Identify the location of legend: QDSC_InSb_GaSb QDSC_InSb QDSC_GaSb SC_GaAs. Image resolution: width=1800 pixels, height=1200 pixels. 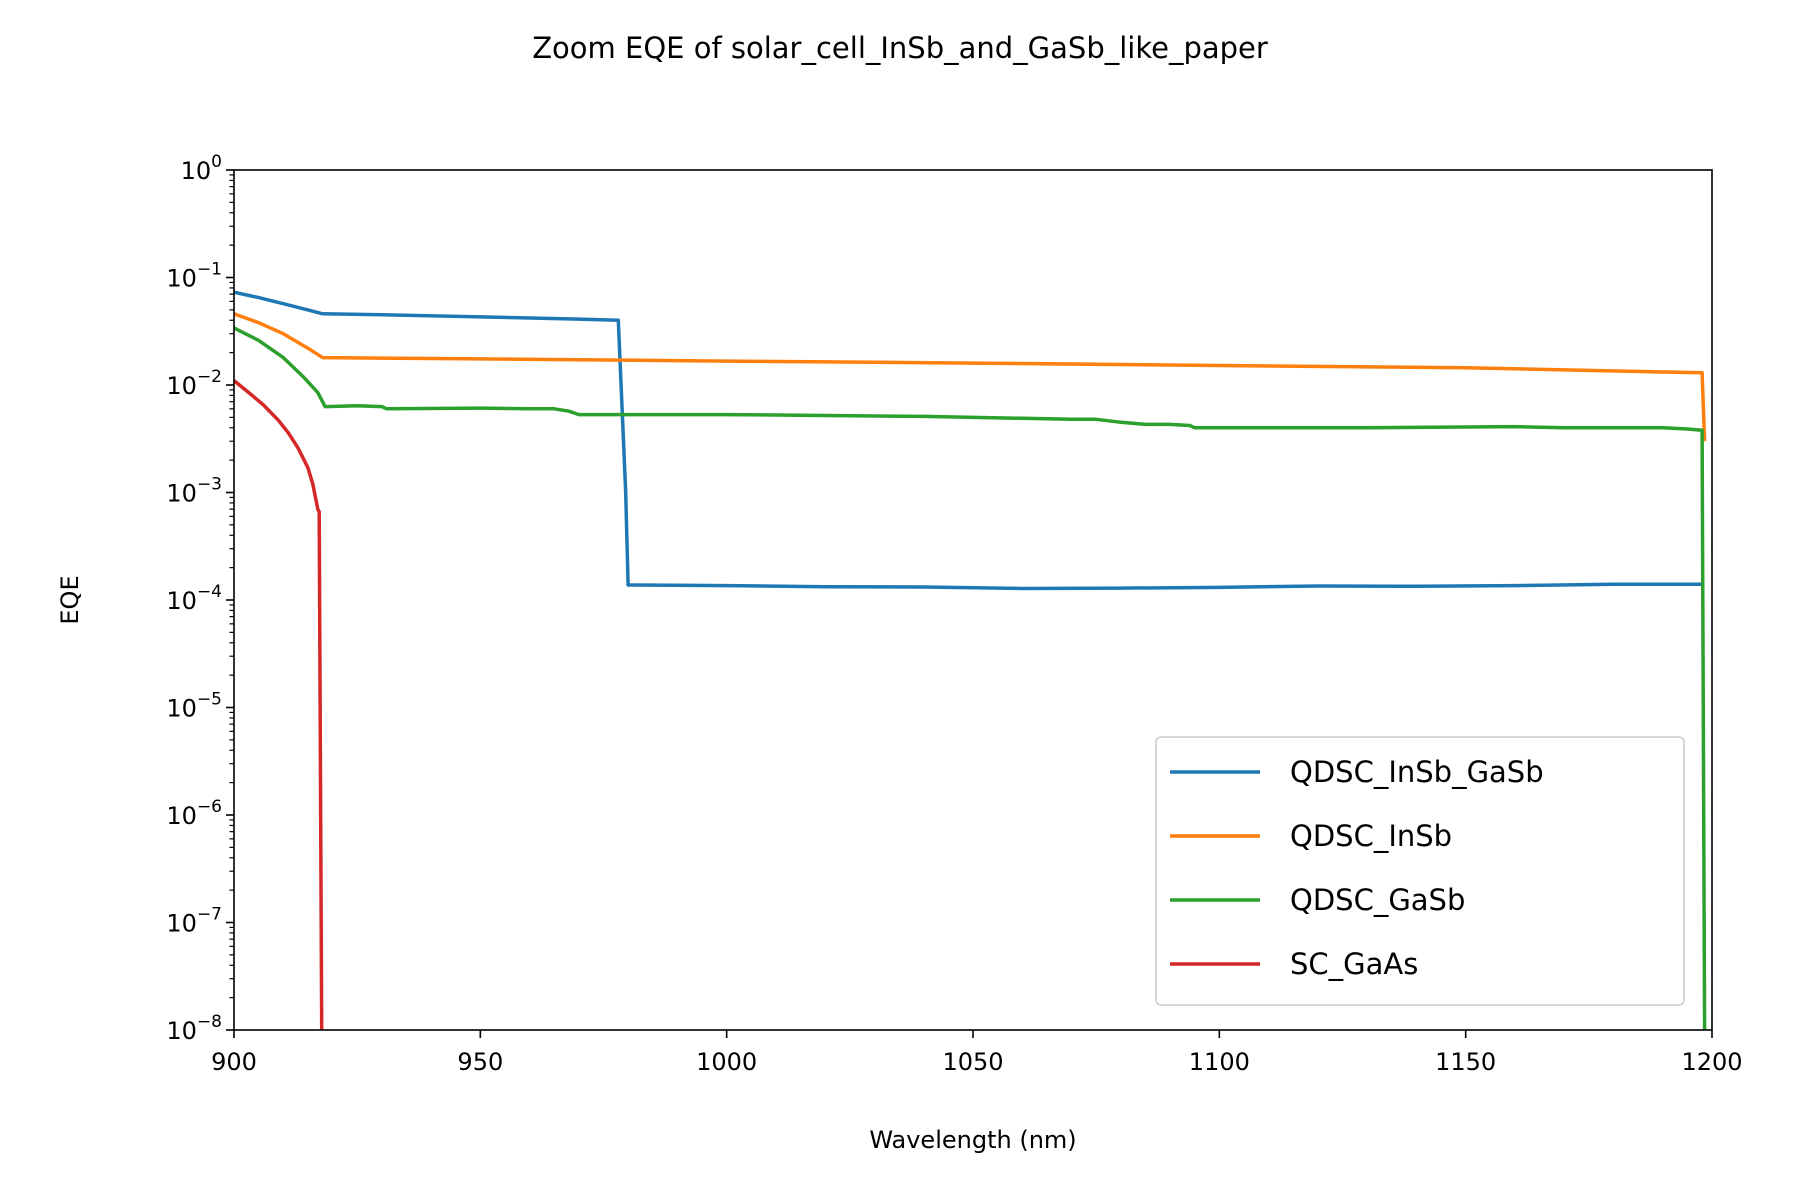
(1420, 871).